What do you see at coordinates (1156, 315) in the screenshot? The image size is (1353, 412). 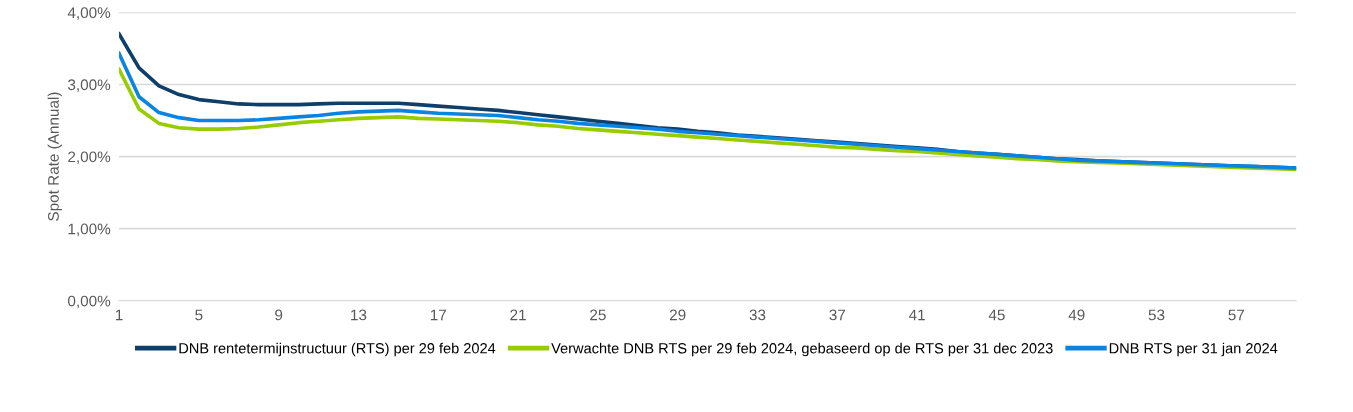 I see `x-tick-label: 53` at bounding box center [1156, 315].